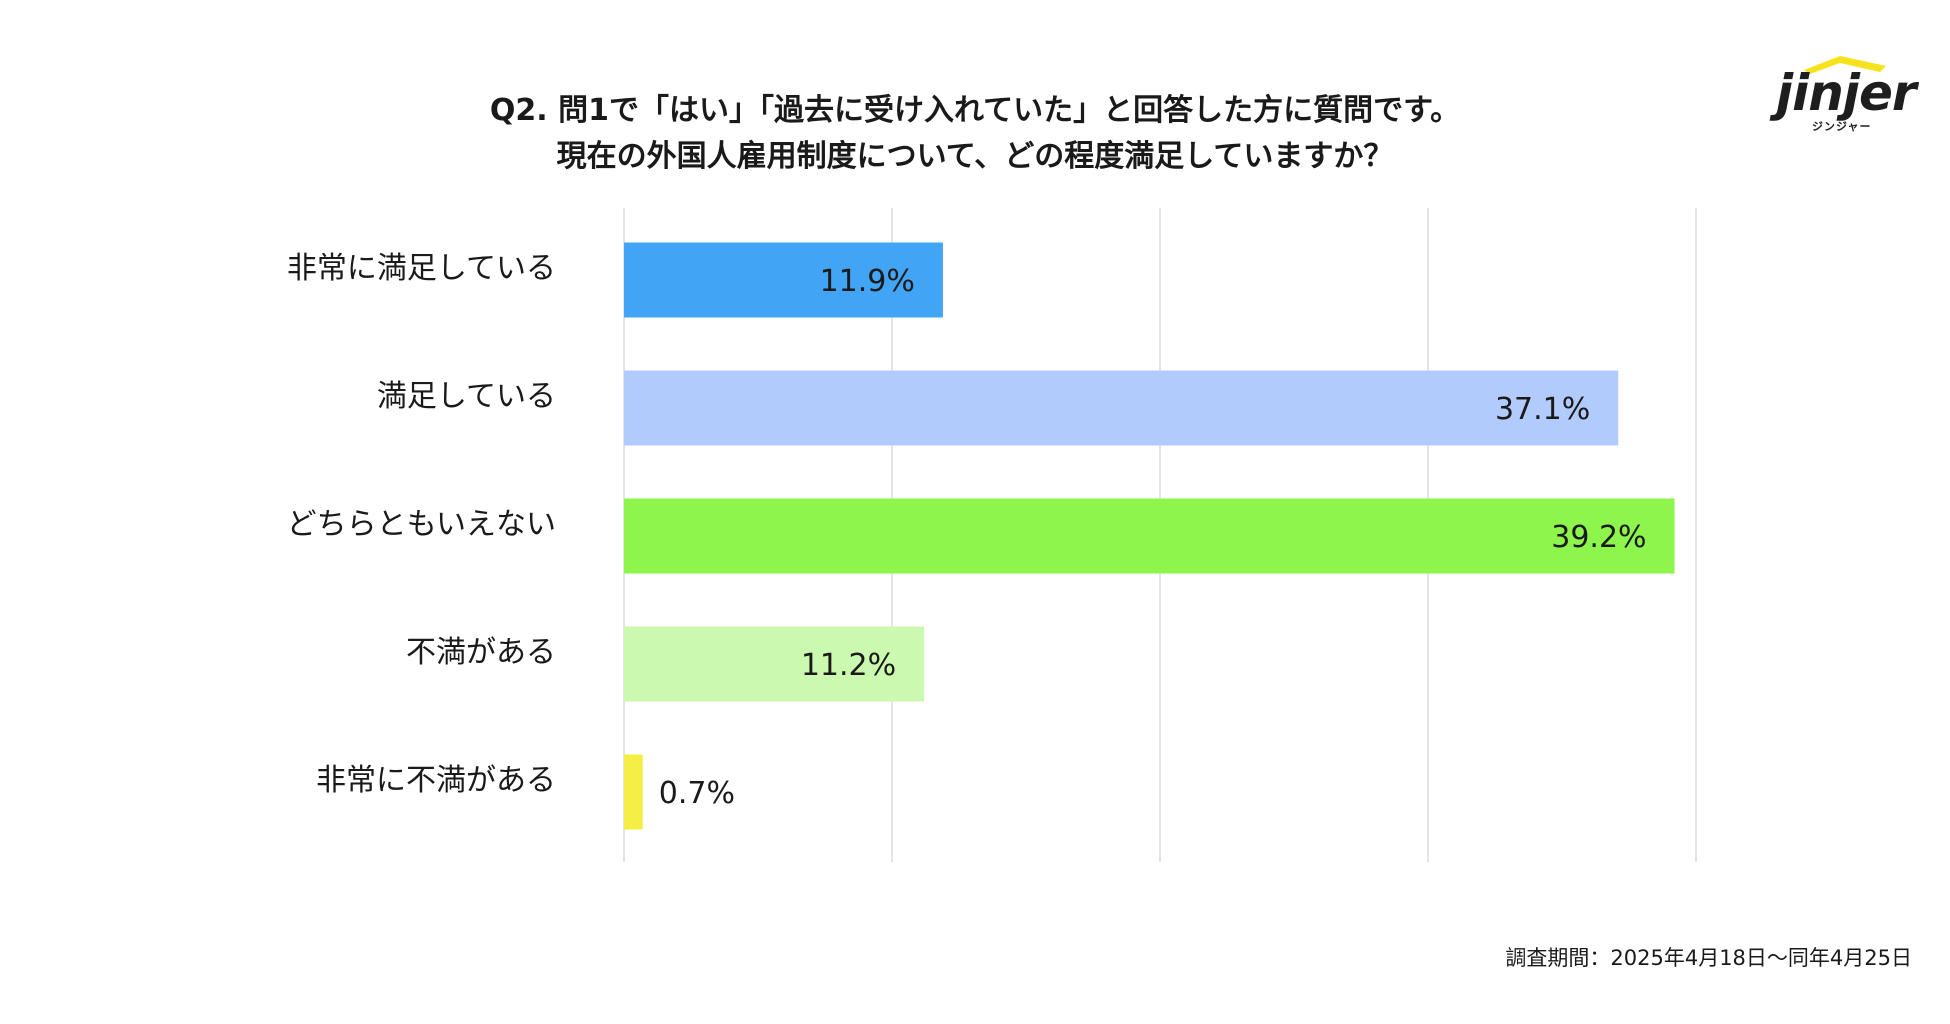 The height and width of the screenshot is (1024, 1950). I want to click on logo-subtitle: ジンジャー, so click(1842, 126).